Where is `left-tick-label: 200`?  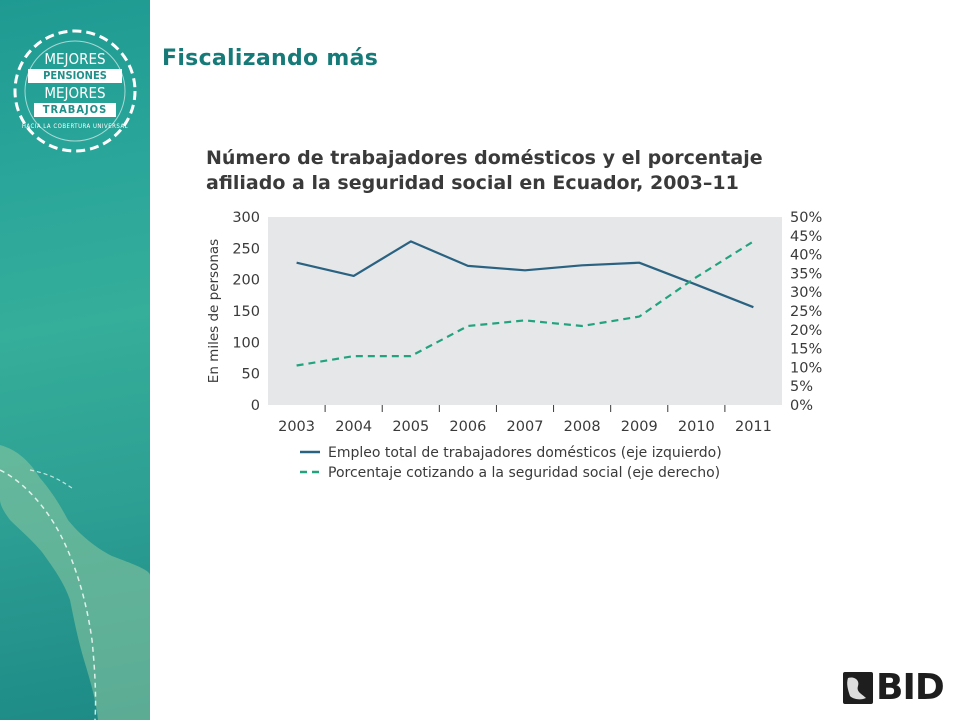 left-tick-label: 200 is located at coordinates (246, 281).